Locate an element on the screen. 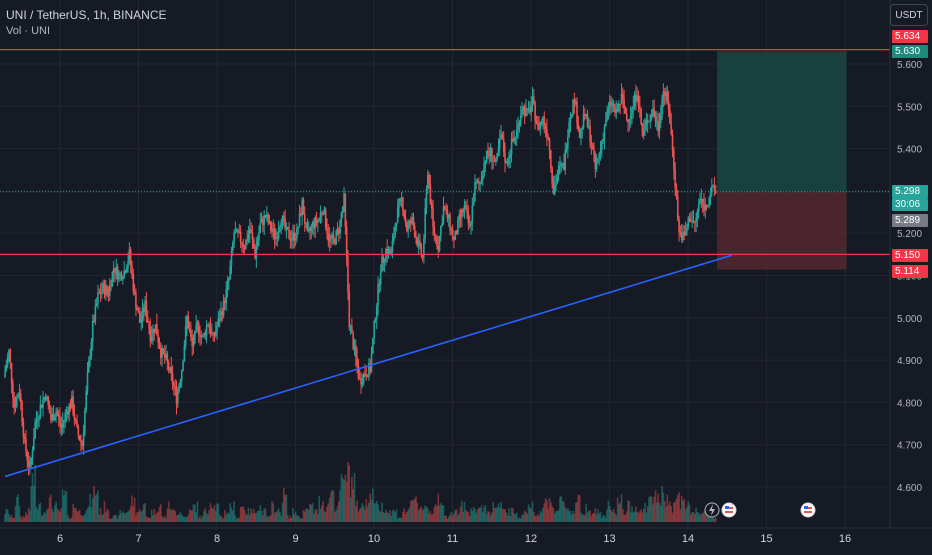  countdown-tag: 30:06 is located at coordinates (910, 204).